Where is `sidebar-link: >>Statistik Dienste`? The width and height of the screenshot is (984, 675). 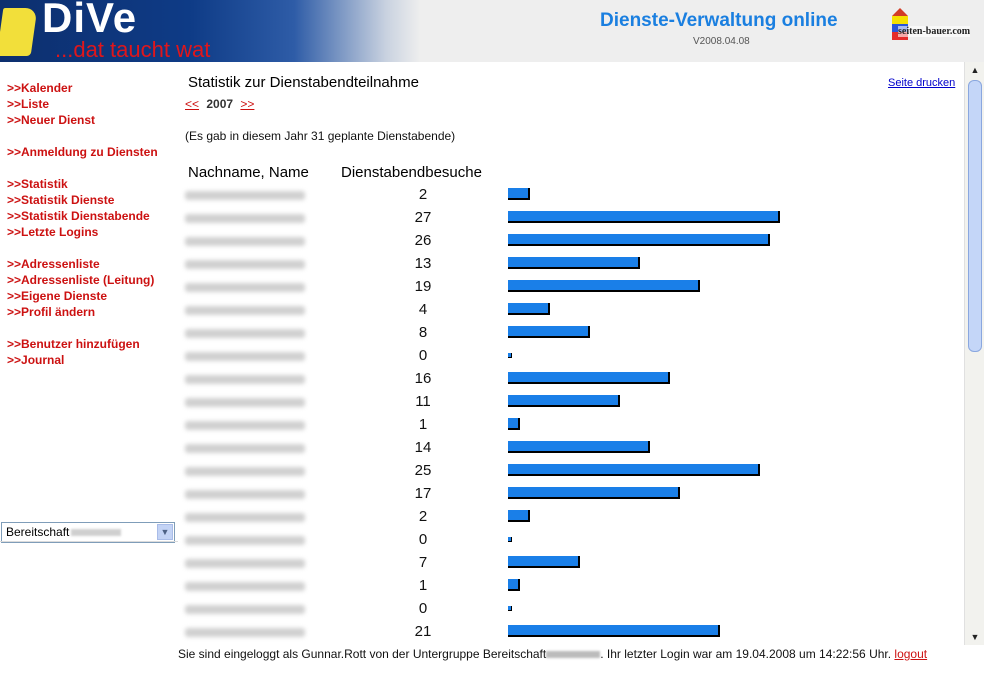 sidebar-link: >>Statistik Dienste is located at coordinates (61, 200).